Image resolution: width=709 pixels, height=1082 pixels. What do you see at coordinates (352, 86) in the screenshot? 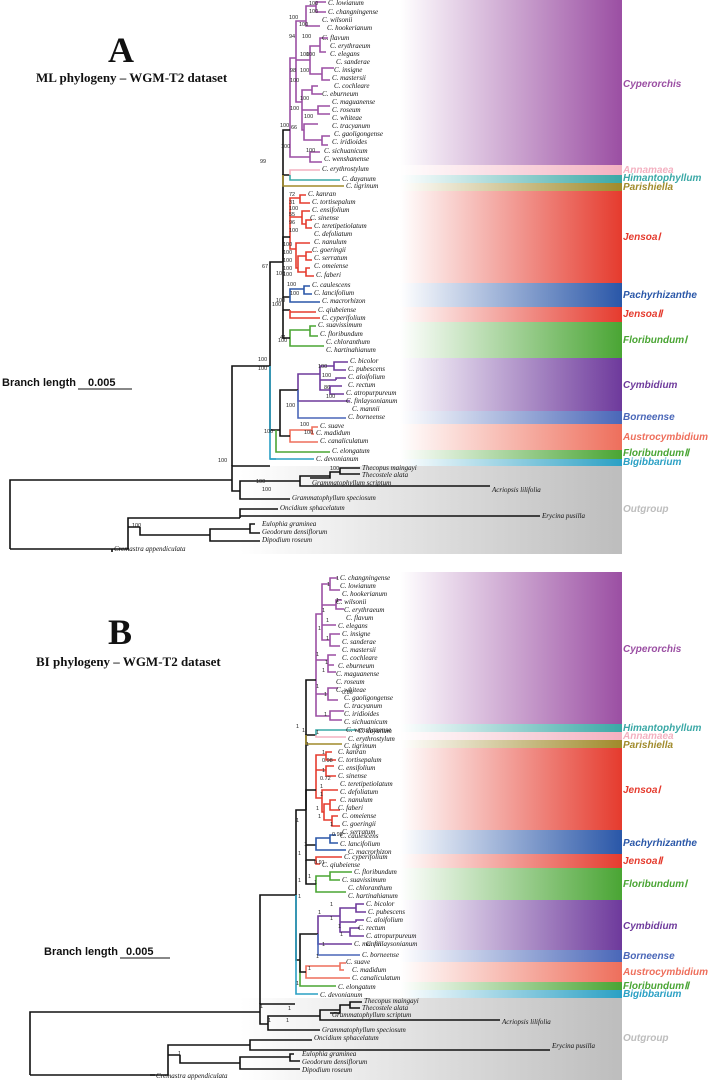
I see `taxon-label: C. cochleare` at bounding box center [352, 86].